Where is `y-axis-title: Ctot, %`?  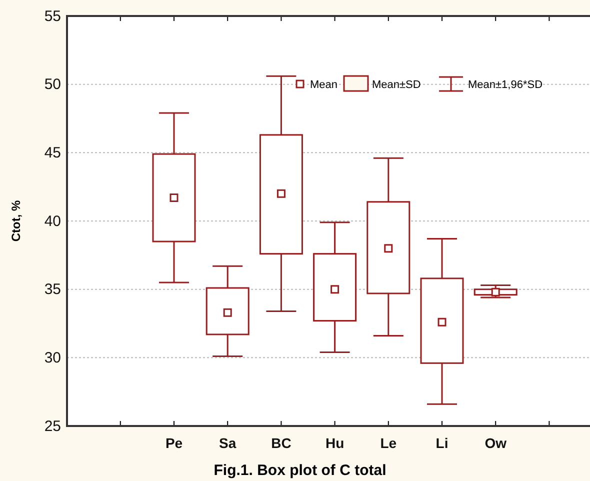
y-axis-title: Ctot, % is located at coordinates (16, 221).